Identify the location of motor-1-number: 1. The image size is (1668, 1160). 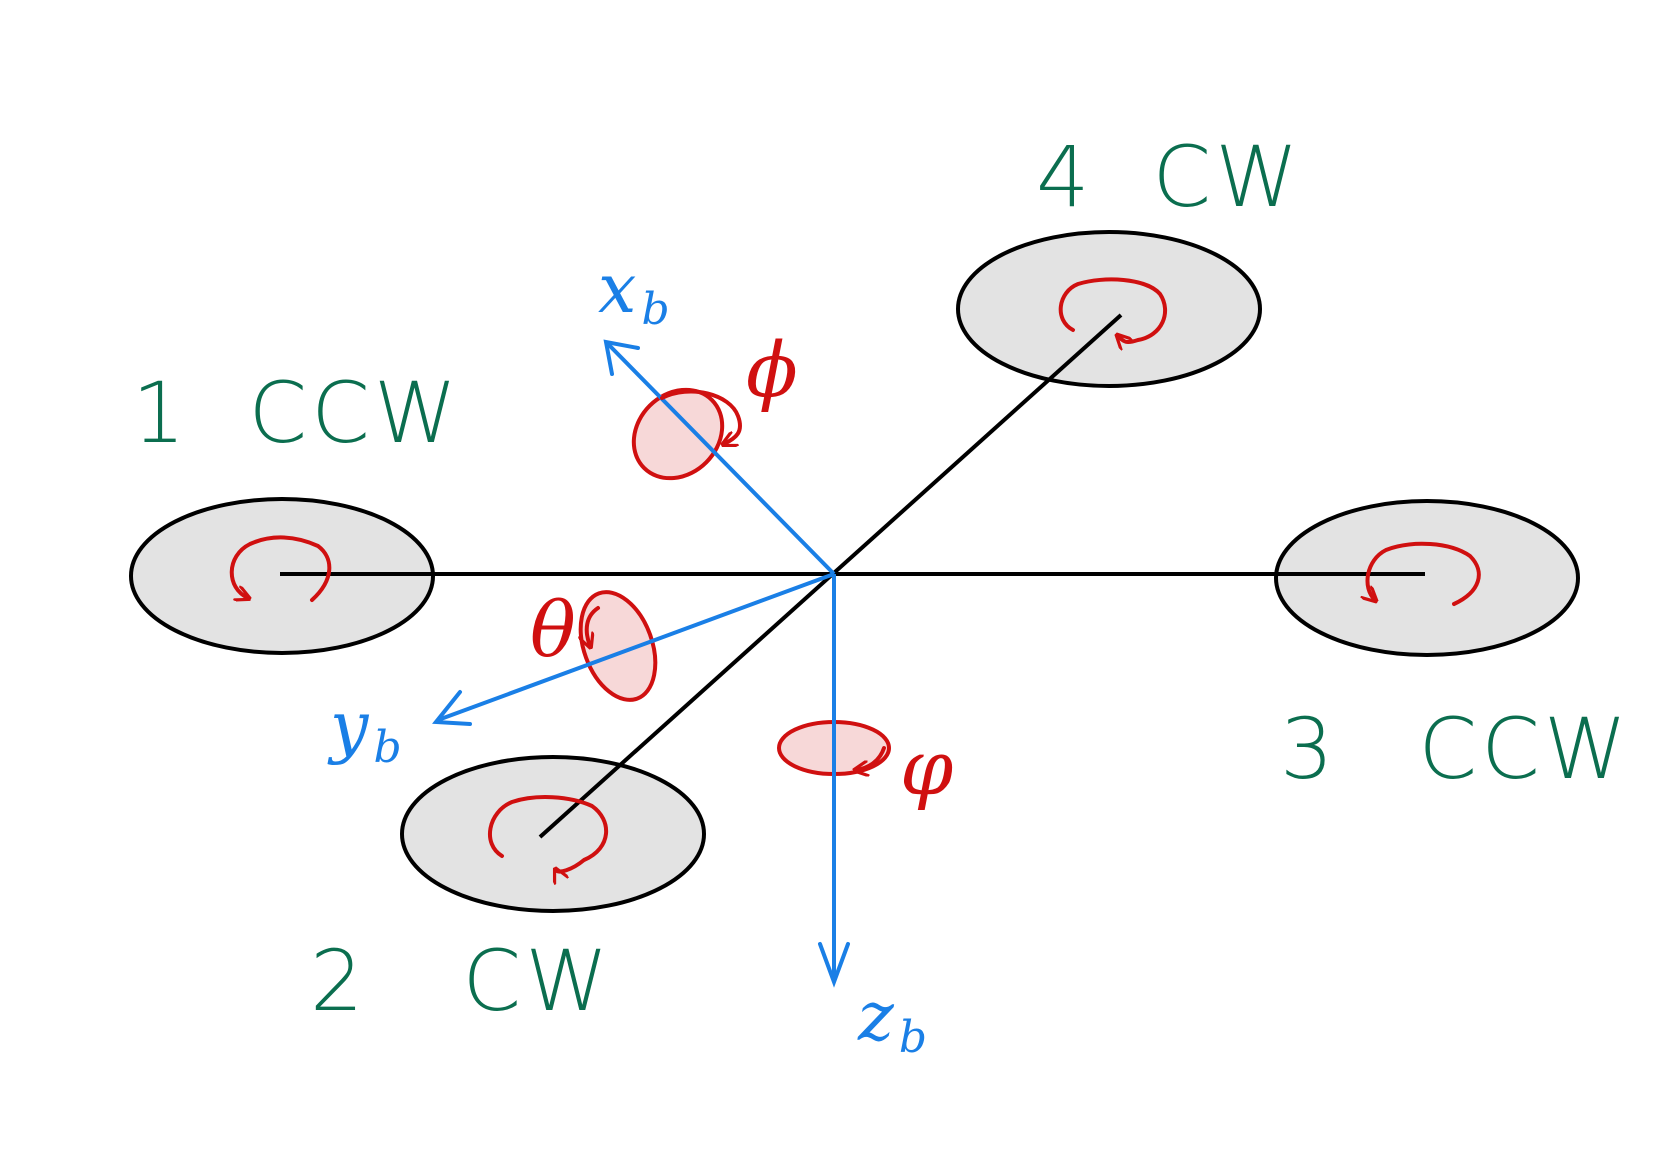
(160, 413).